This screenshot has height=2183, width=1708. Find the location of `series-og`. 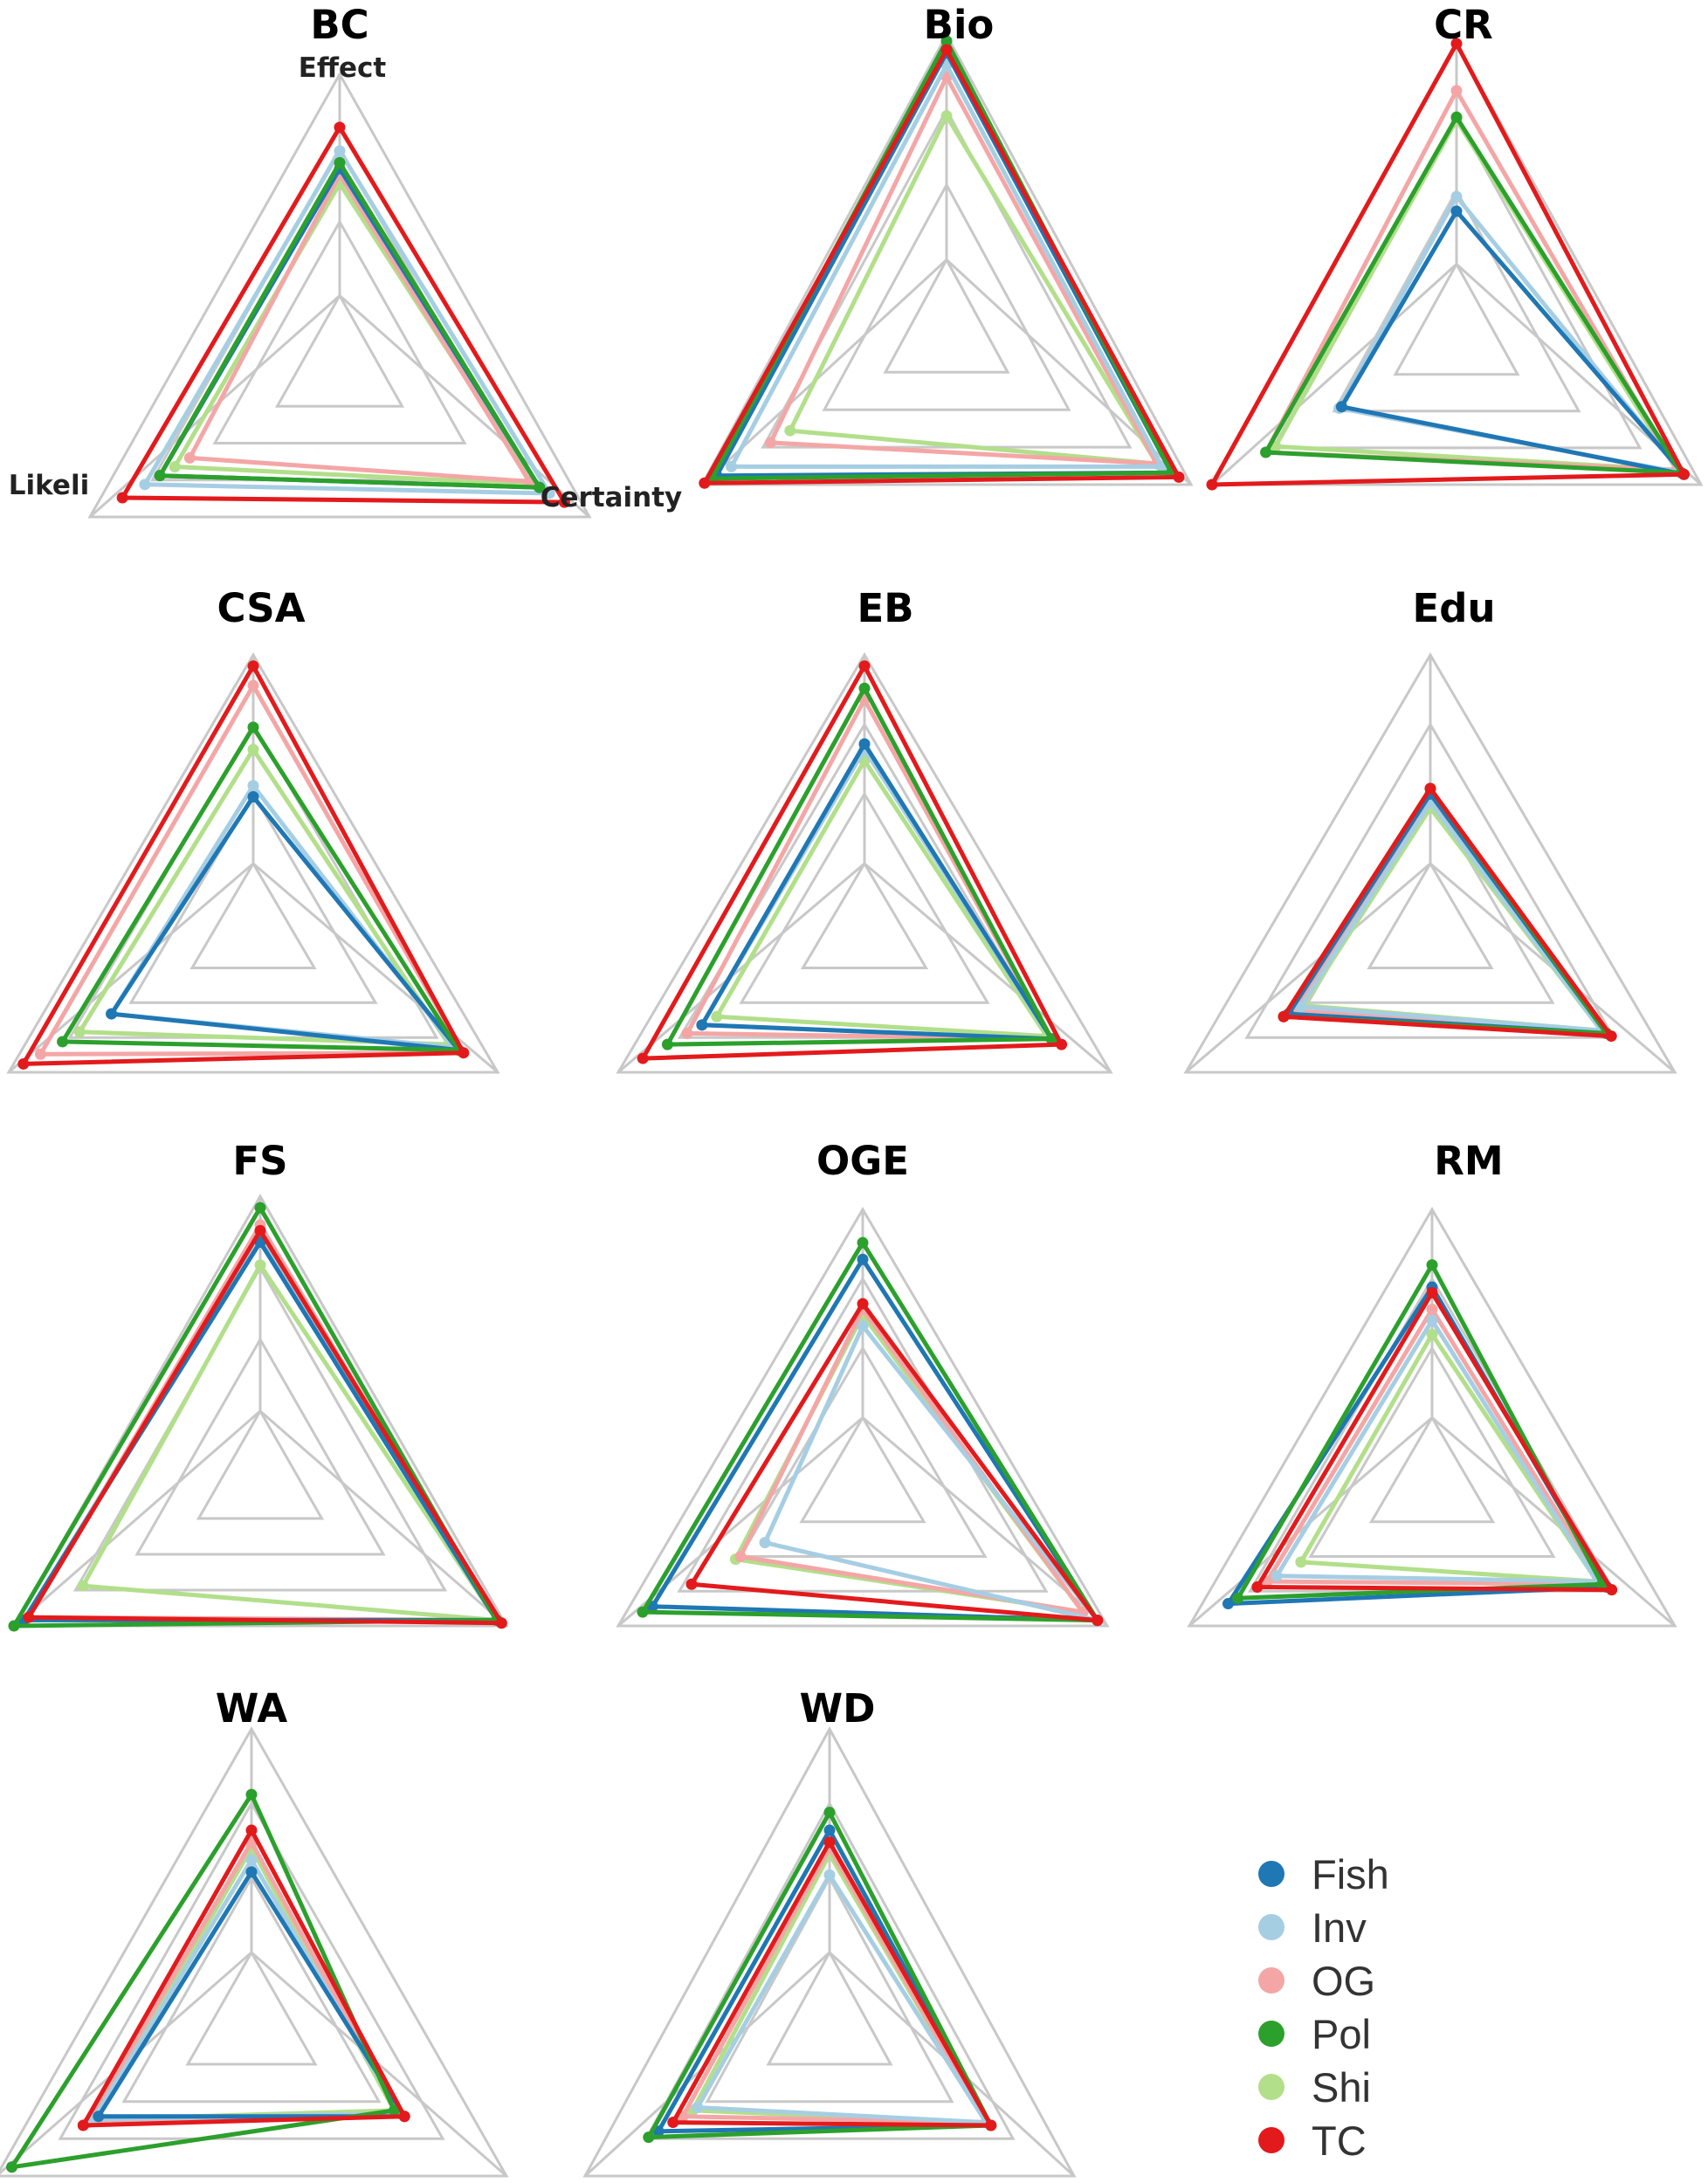

series-og is located at coordinates (1434, 1446).